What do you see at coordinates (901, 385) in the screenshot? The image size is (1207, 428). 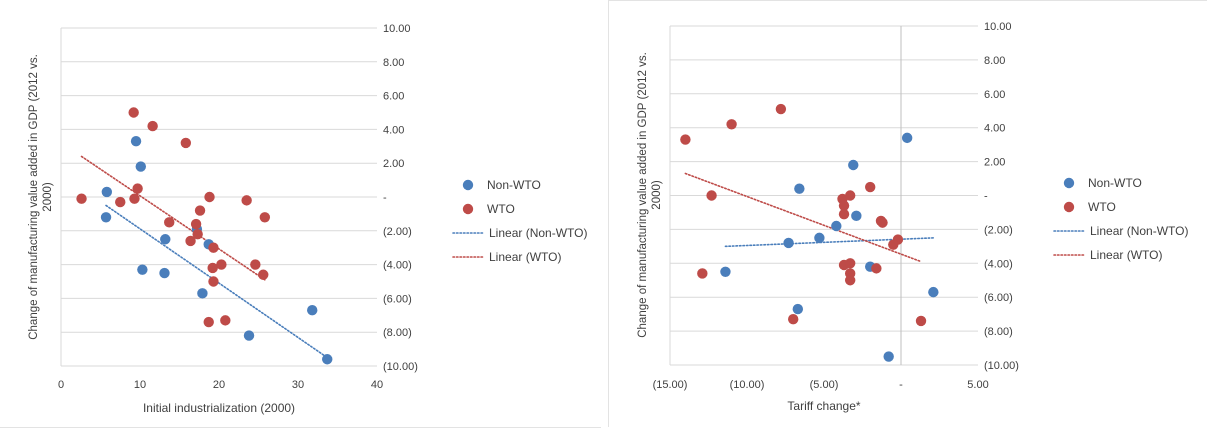 I see `right-x-tick-label: -` at bounding box center [901, 385].